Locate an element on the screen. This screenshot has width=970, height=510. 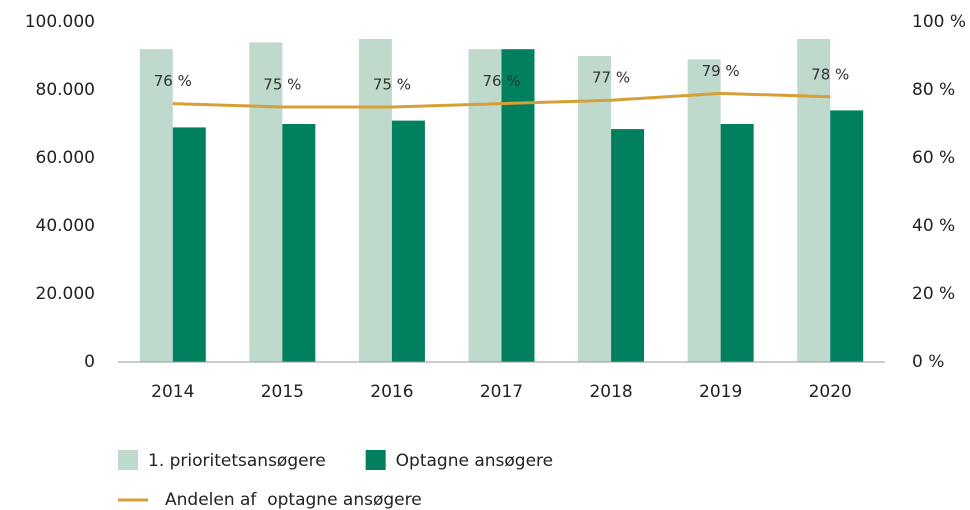
x-tick-label: 2017 is located at coordinates (501, 392).